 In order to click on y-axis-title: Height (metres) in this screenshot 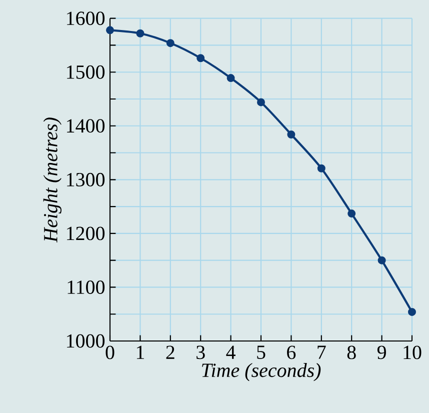, I will do `click(52, 180)`.